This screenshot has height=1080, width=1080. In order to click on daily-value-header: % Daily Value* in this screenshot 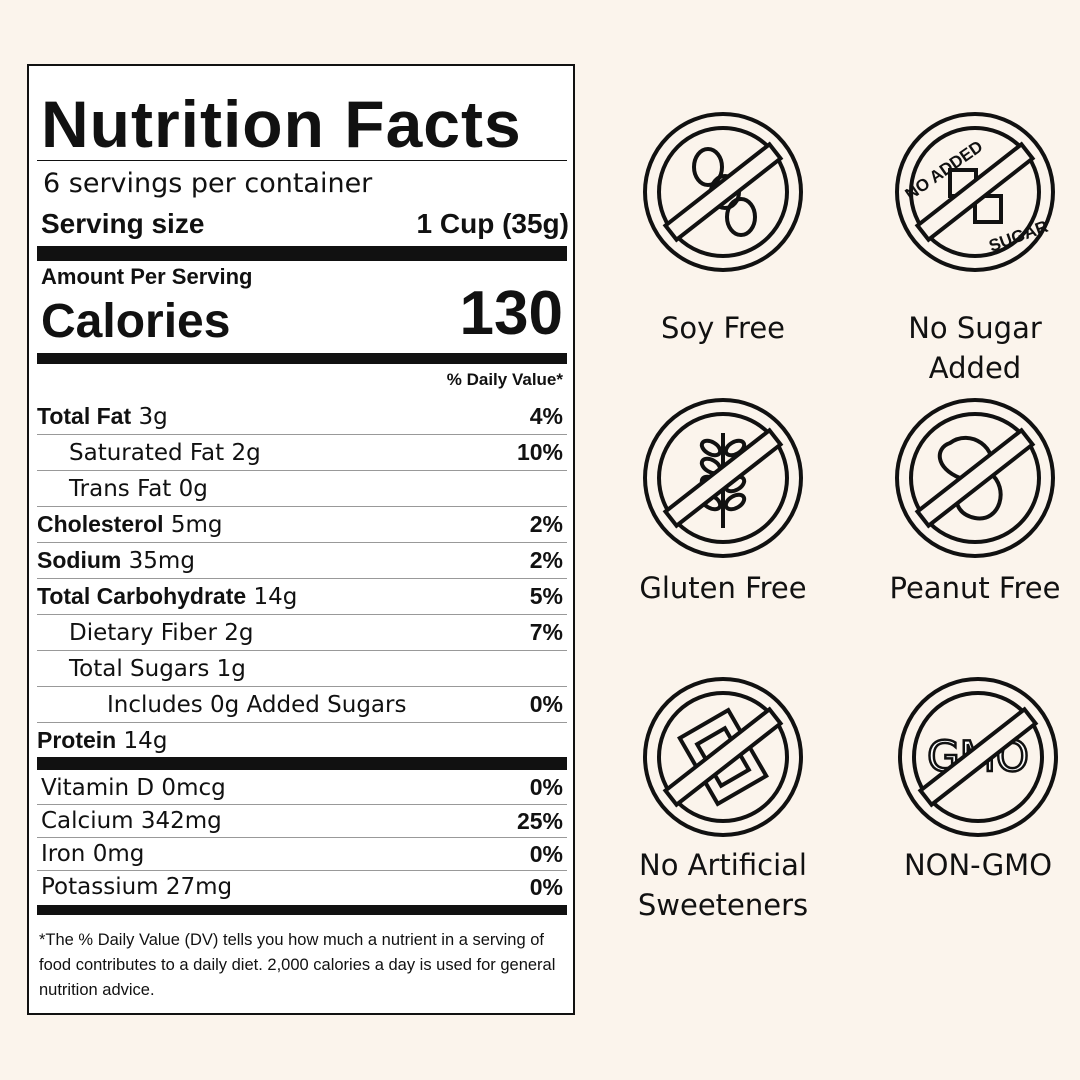, I will do `click(504, 379)`.